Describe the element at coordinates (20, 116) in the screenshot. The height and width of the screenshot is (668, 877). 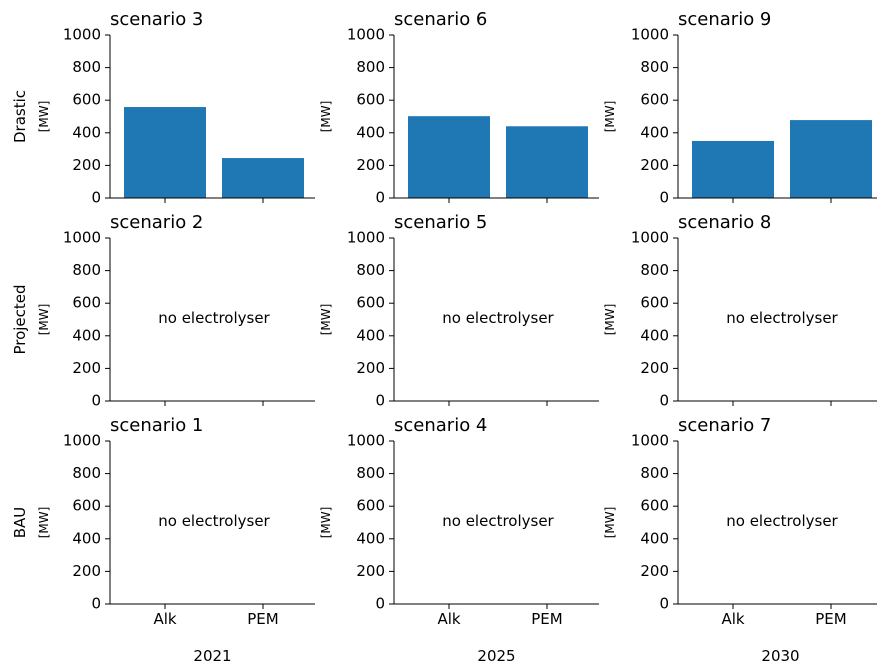
I see `row-label-drastic: Drastic` at that location.